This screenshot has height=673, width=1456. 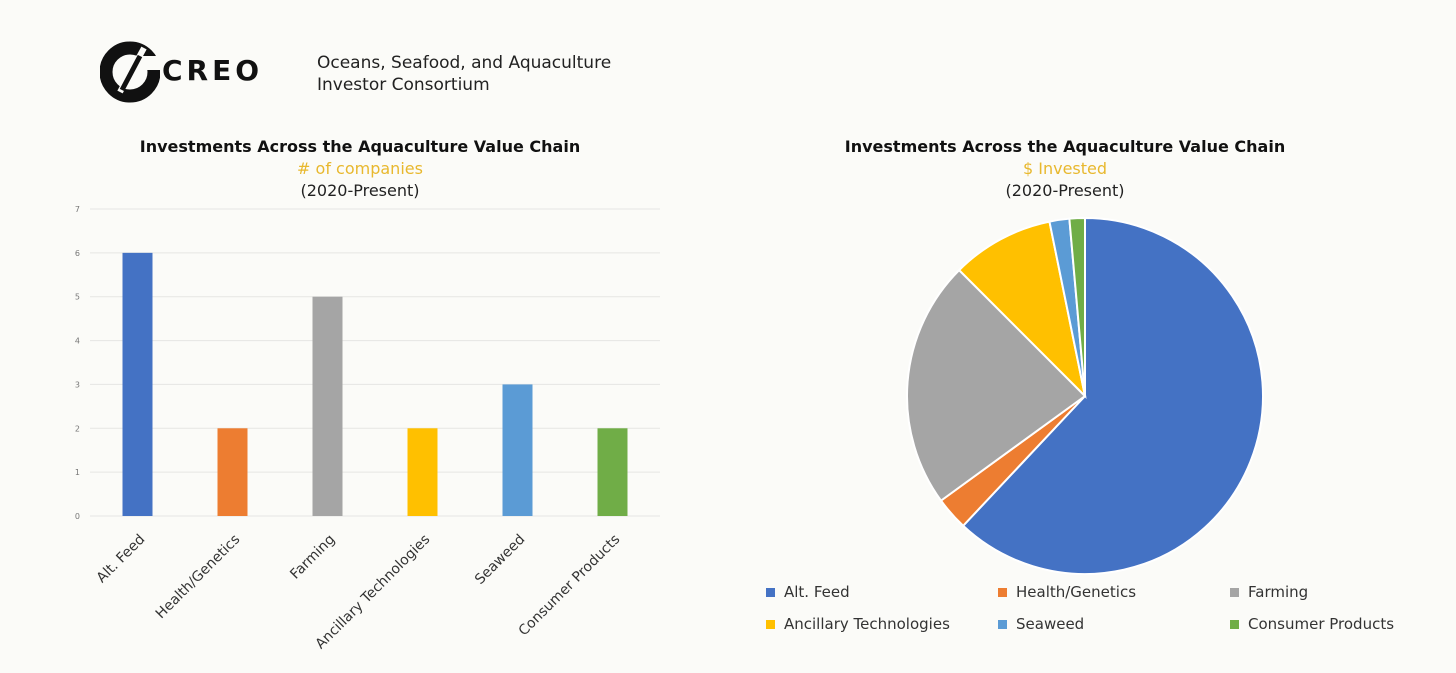 I want to click on legend-item-ancillary-technologies: Ancillary Technologies, so click(x=882, y=624).